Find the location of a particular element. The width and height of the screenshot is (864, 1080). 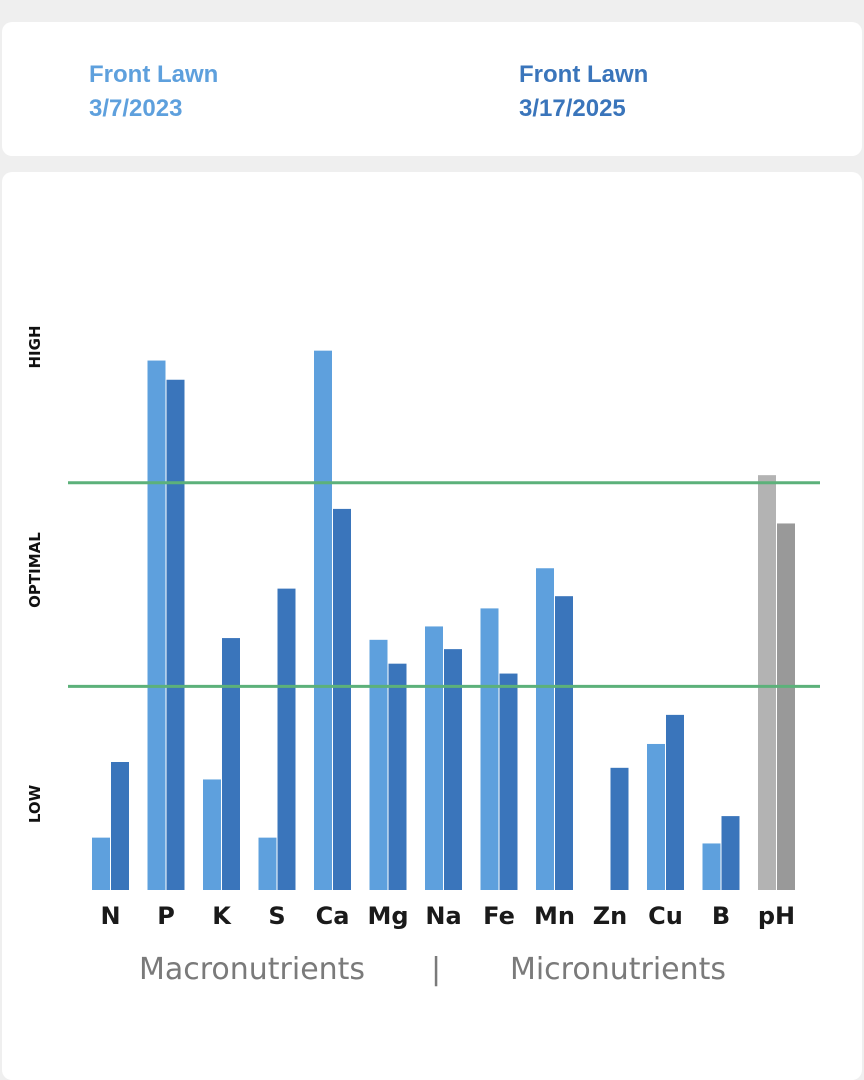

y-level-labels: LOW OPTIMAL HIGH is located at coordinates (35, 574).